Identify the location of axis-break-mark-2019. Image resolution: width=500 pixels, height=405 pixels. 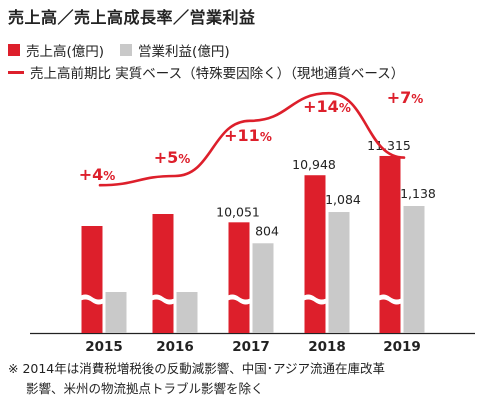
(390, 299).